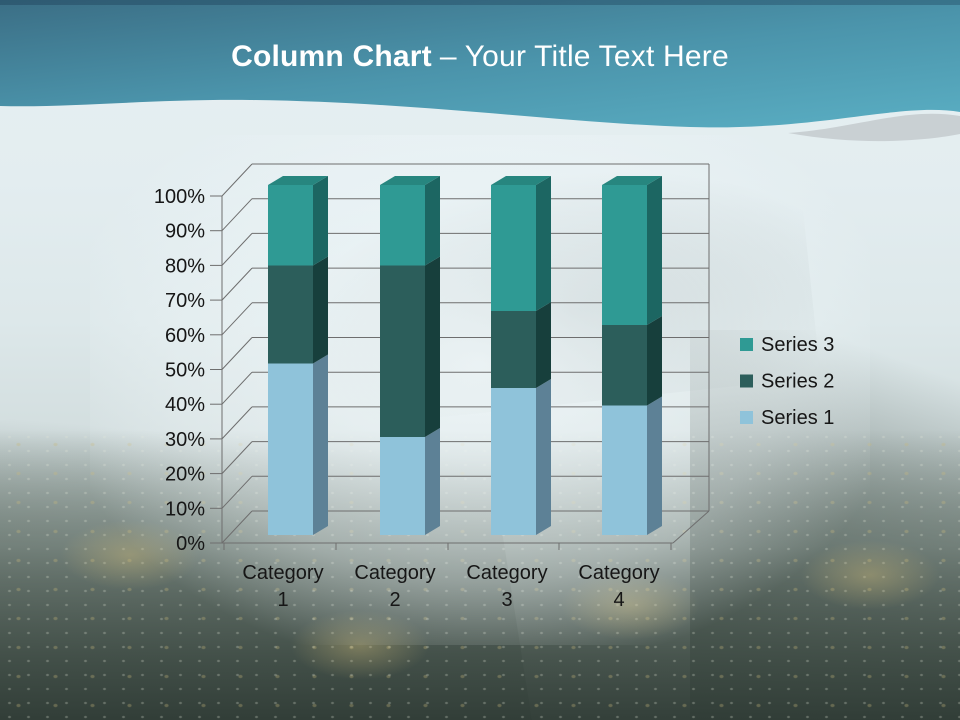 The height and width of the screenshot is (720, 960). What do you see at coordinates (480, 2) in the screenshot?
I see `header-top-strip` at bounding box center [480, 2].